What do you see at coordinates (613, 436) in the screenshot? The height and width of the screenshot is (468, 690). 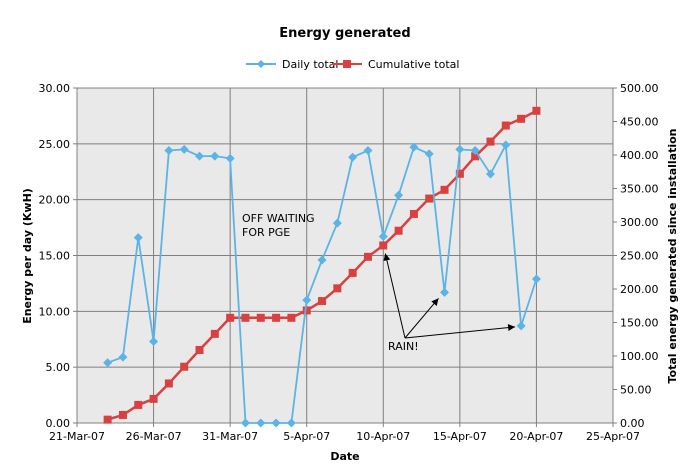 I see `x-tick-label: 25-Apr-07` at bounding box center [613, 436].